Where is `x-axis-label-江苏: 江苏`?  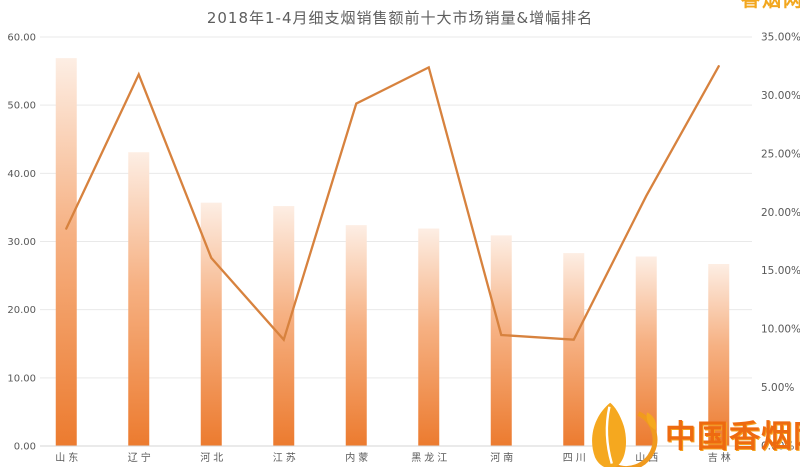
x-axis-label-江苏: 江苏 is located at coordinates (286, 457).